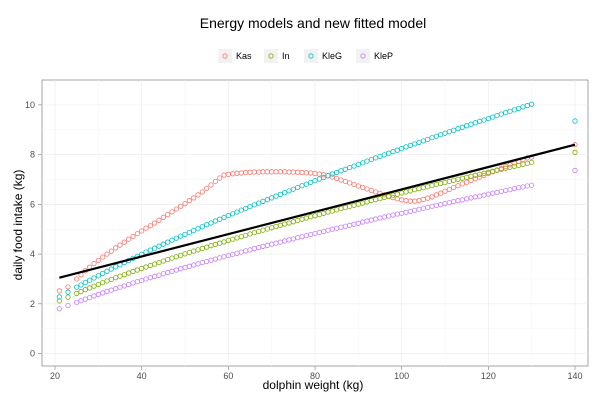 This screenshot has width=600, height=400. Describe the element at coordinates (244, 56) in the screenshot. I see `legend-label: Kas` at that location.